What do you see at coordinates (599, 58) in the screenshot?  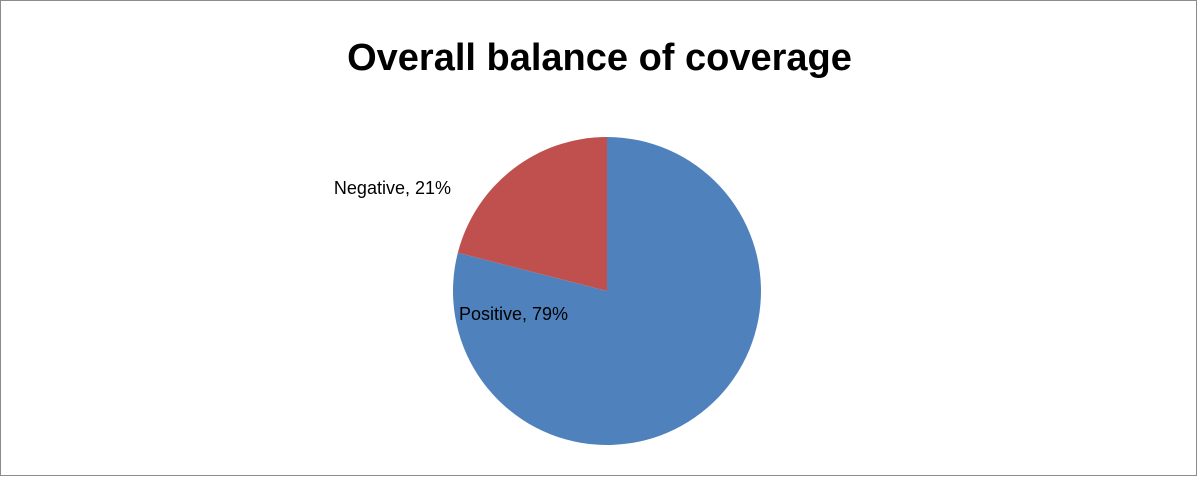 I see `chart-title: Overall balance of coverage` at bounding box center [599, 58].